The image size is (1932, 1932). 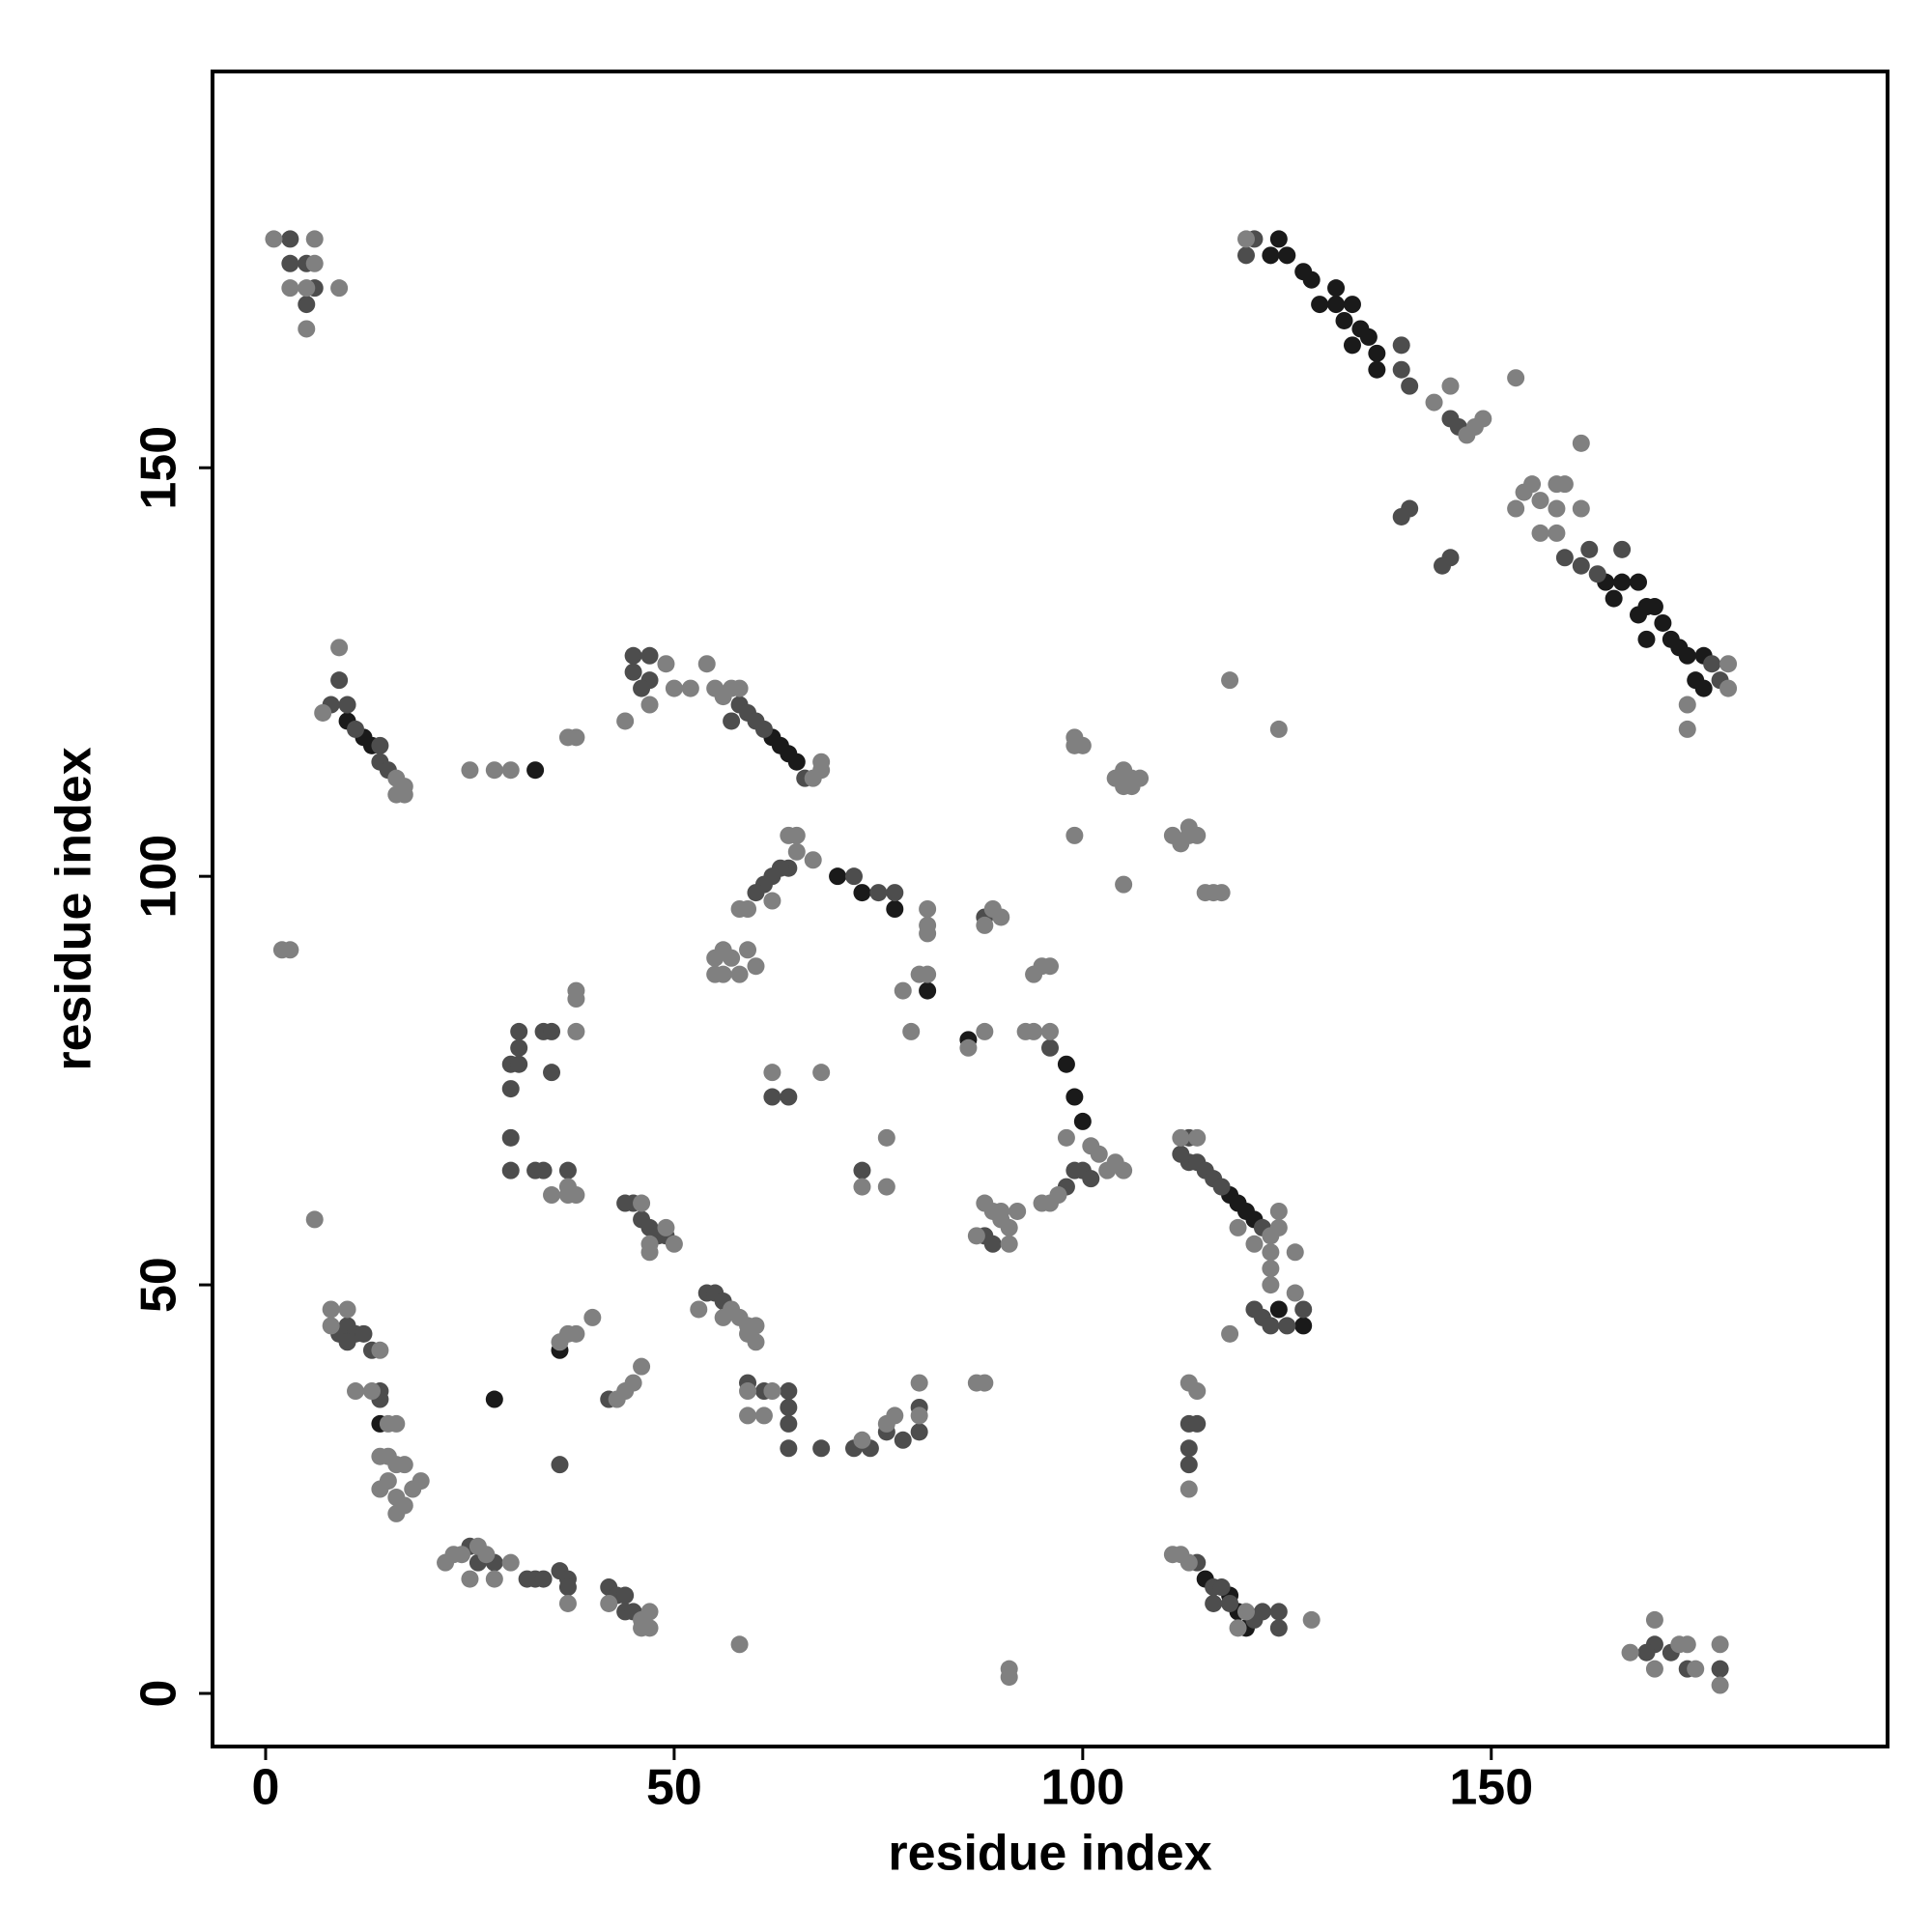 What do you see at coordinates (159, 1694) in the screenshot?
I see `y-tick-label: 0` at bounding box center [159, 1694].